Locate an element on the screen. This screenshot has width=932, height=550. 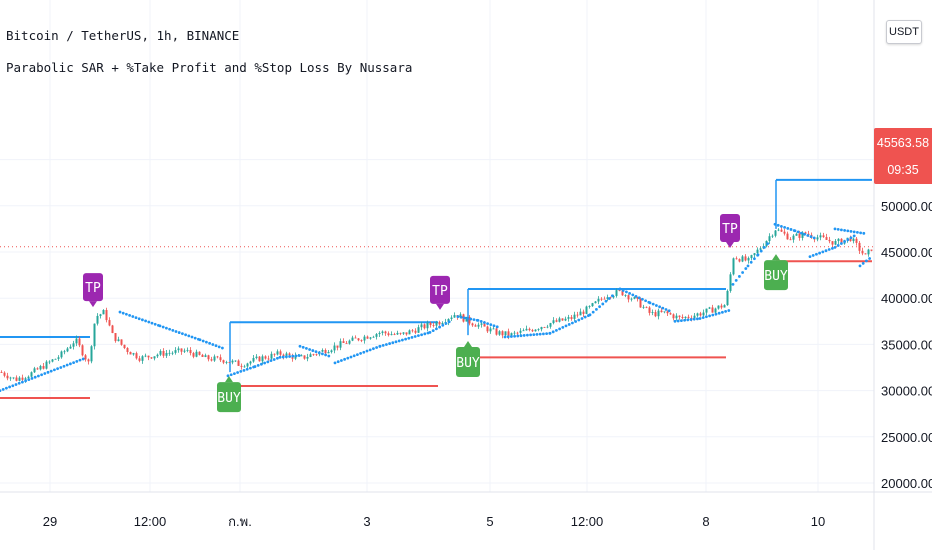
tp-marker: TP is located at coordinates (440, 292).